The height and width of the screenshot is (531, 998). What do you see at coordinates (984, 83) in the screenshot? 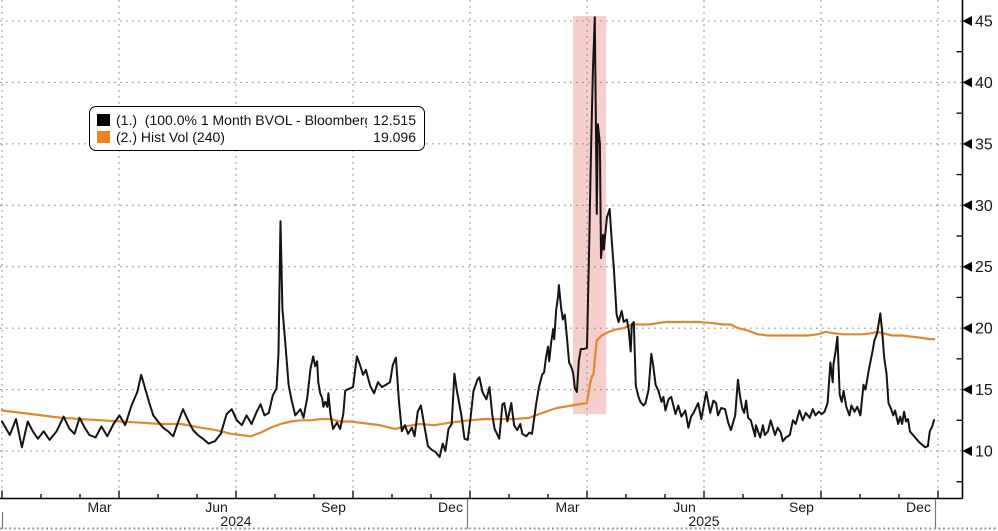
I see `y-tick-label: 40` at bounding box center [984, 83].